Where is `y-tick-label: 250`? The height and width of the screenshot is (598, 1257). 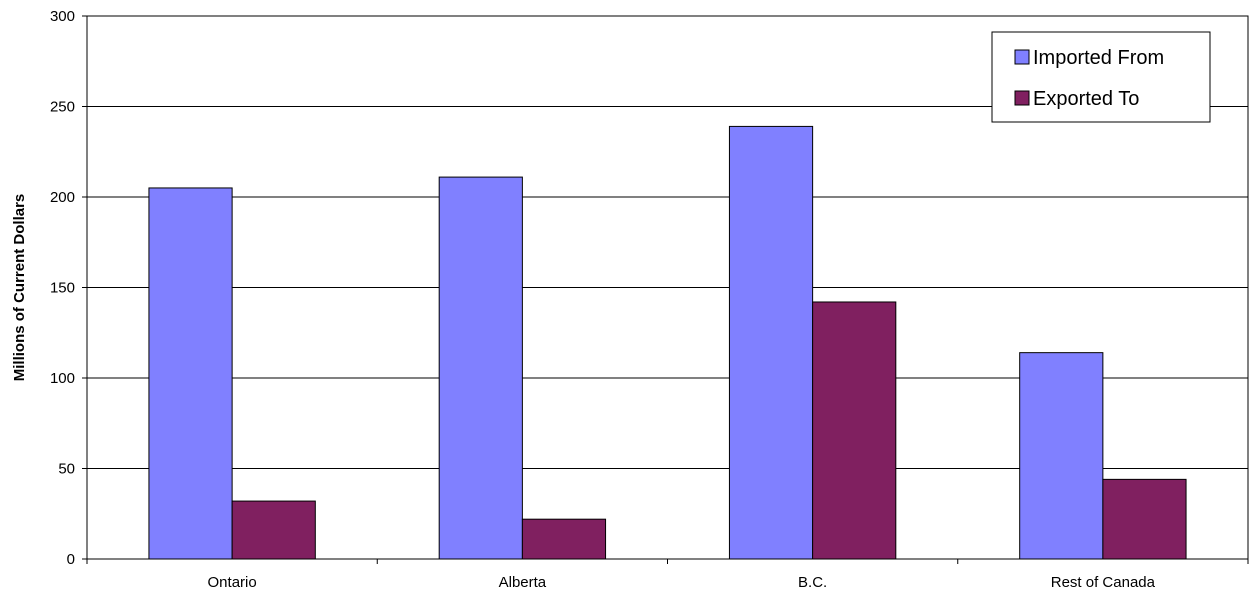 y-tick-label: 250 is located at coordinates (62, 107).